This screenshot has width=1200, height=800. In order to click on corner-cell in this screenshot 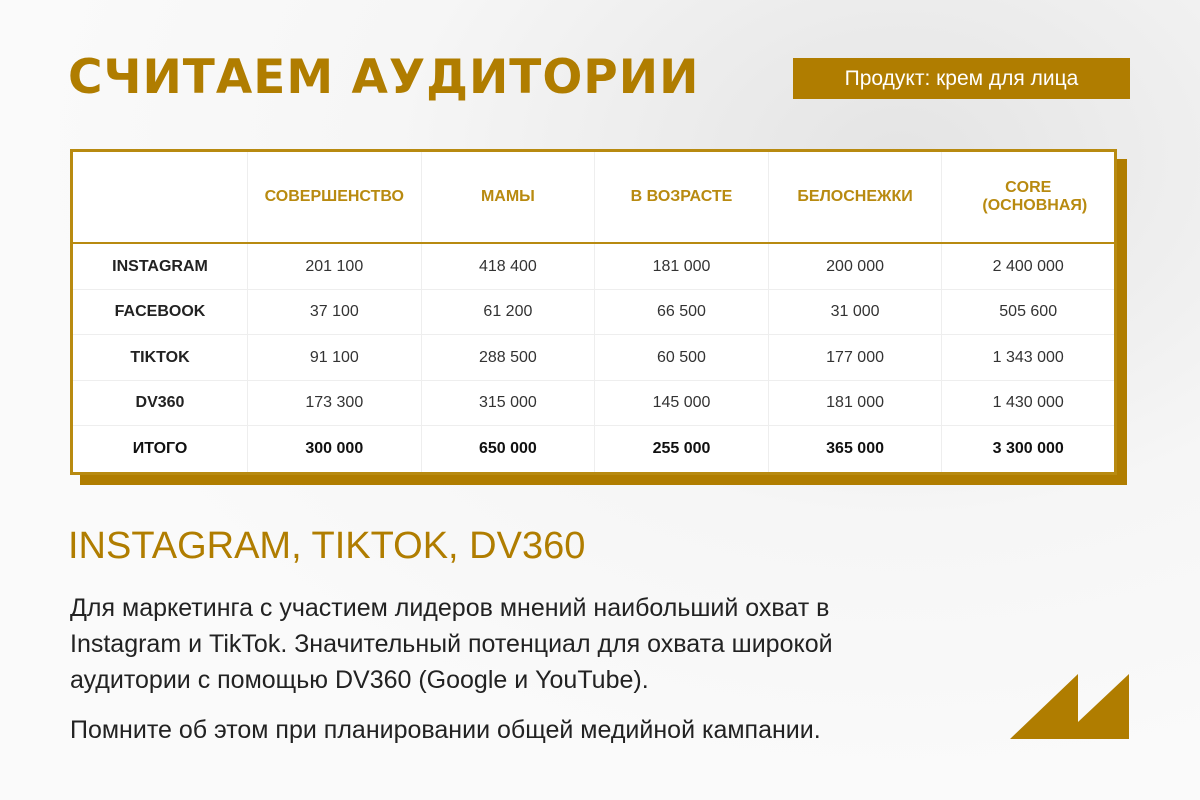, I will do `click(159, 197)`.